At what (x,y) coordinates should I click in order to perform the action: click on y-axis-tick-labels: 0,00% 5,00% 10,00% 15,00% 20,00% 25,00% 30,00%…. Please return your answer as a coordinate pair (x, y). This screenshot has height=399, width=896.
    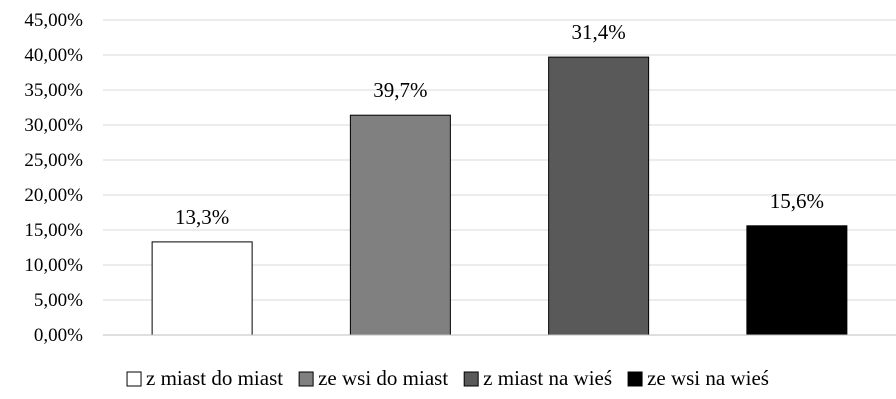
    Looking at the image, I should click on (53, 178).